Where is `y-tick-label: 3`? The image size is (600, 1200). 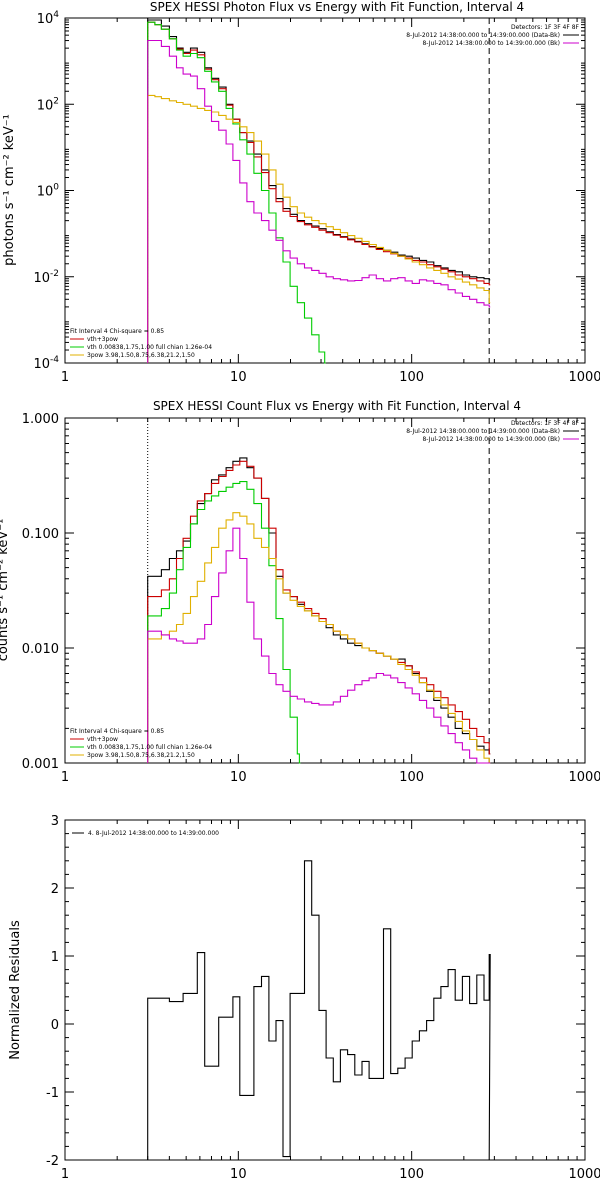 y-tick-label: 3 is located at coordinates (55, 821).